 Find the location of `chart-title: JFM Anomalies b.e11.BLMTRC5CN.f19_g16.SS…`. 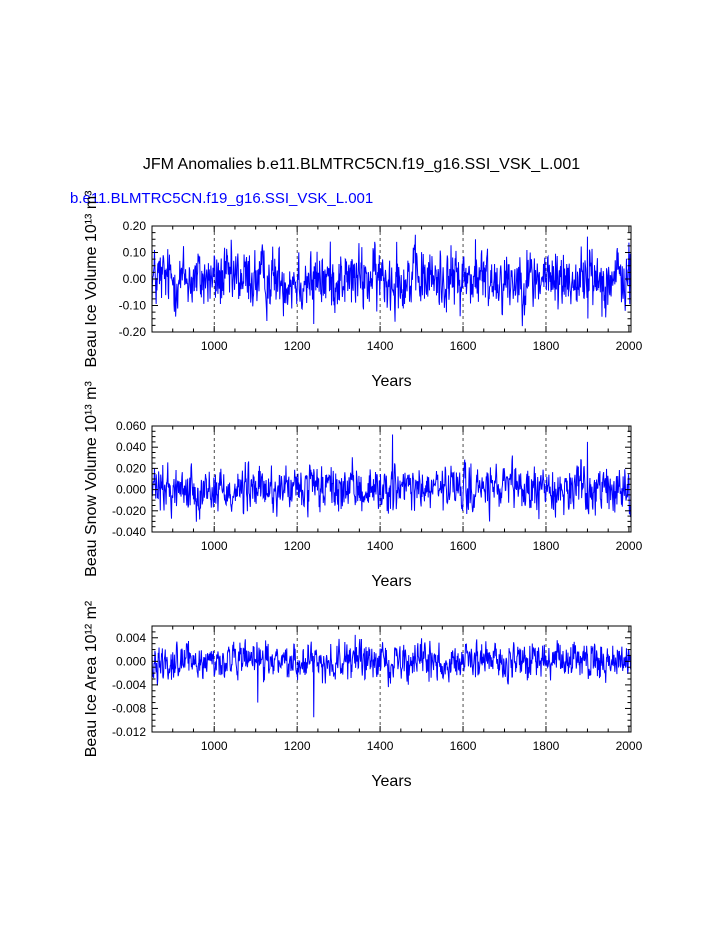

chart-title: JFM Anomalies b.e11.BLMTRC5CN.f19_g16.SS… is located at coordinates (361, 164).